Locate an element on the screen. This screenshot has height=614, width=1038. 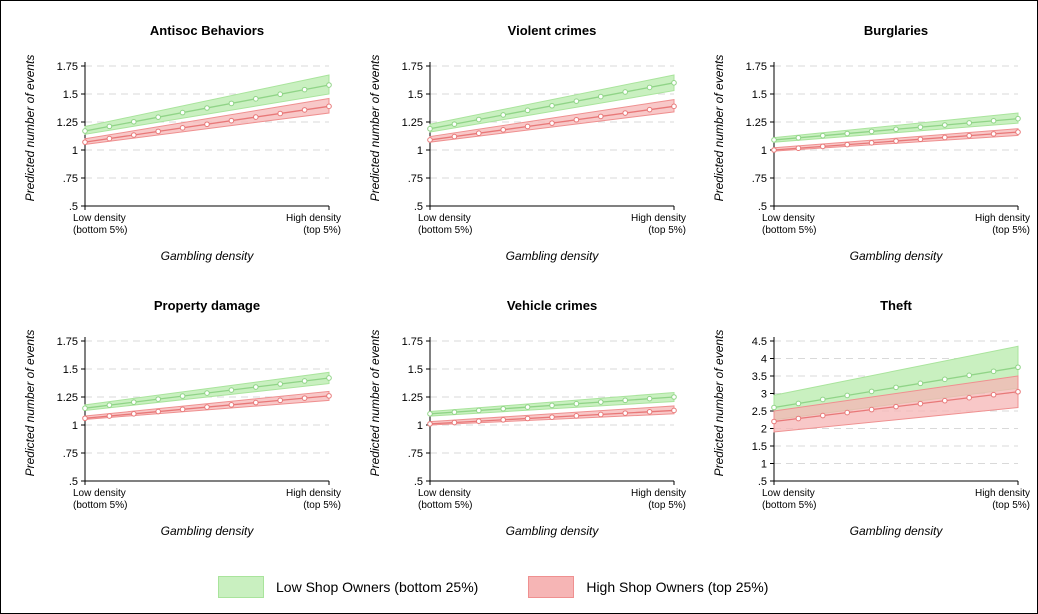
legend-label-low: Low Shop Owners (bottom 25%) is located at coordinates (377, 587).